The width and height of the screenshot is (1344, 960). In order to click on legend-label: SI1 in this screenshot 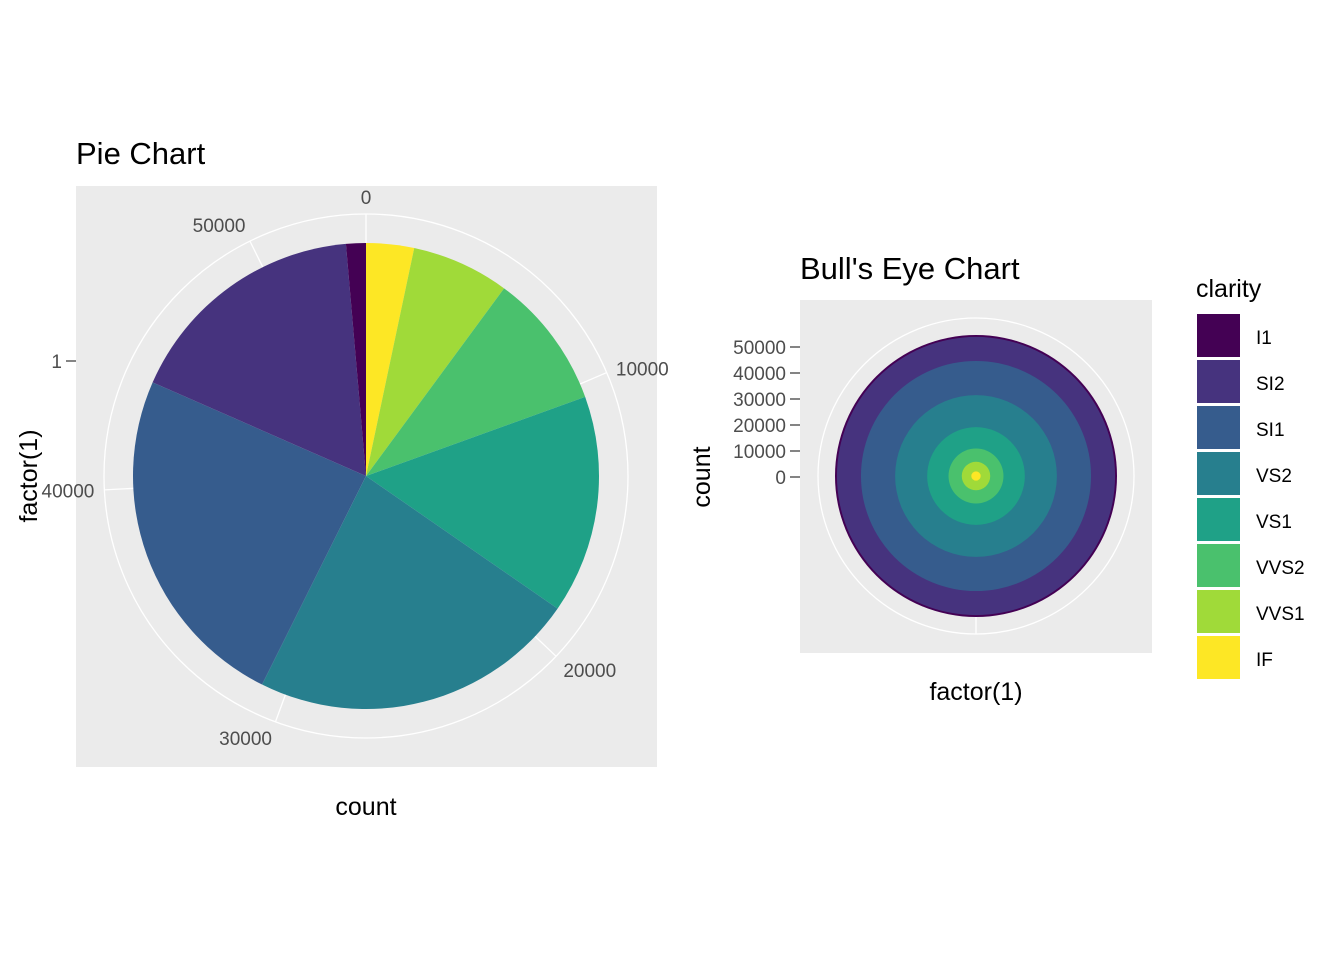, I will do `click(1270, 430)`.